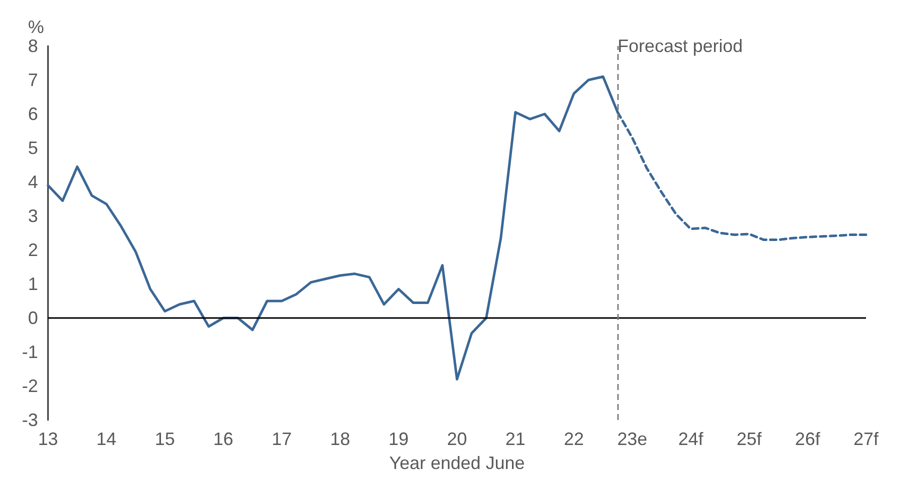 Image resolution: width=898 pixels, height=488 pixels. What do you see at coordinates (680, 46) in the screenshot?
I see `ref-line-label: Forecast period` at bounding box center [680, 46].